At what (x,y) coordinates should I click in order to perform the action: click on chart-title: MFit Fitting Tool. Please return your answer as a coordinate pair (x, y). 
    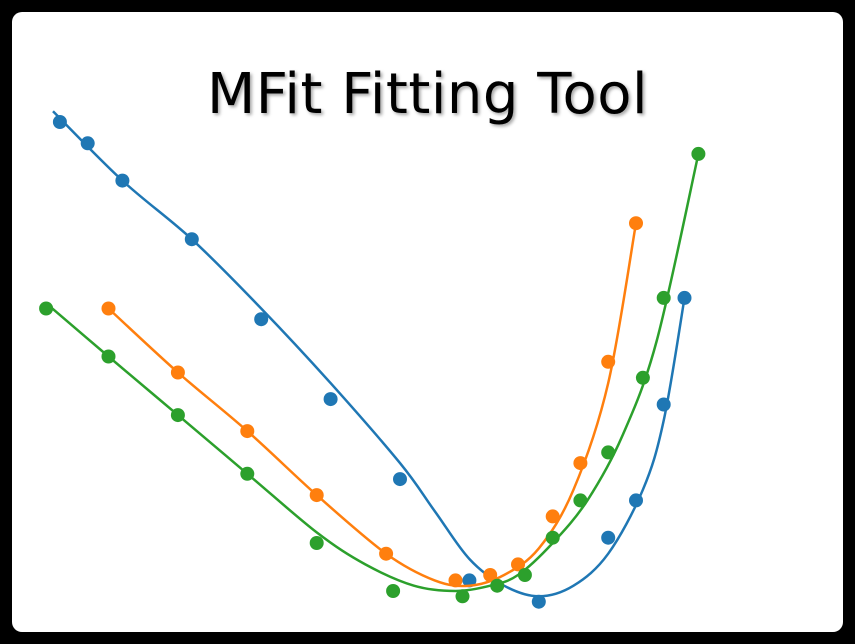
    Looking at the image, I should click on (427, 94).